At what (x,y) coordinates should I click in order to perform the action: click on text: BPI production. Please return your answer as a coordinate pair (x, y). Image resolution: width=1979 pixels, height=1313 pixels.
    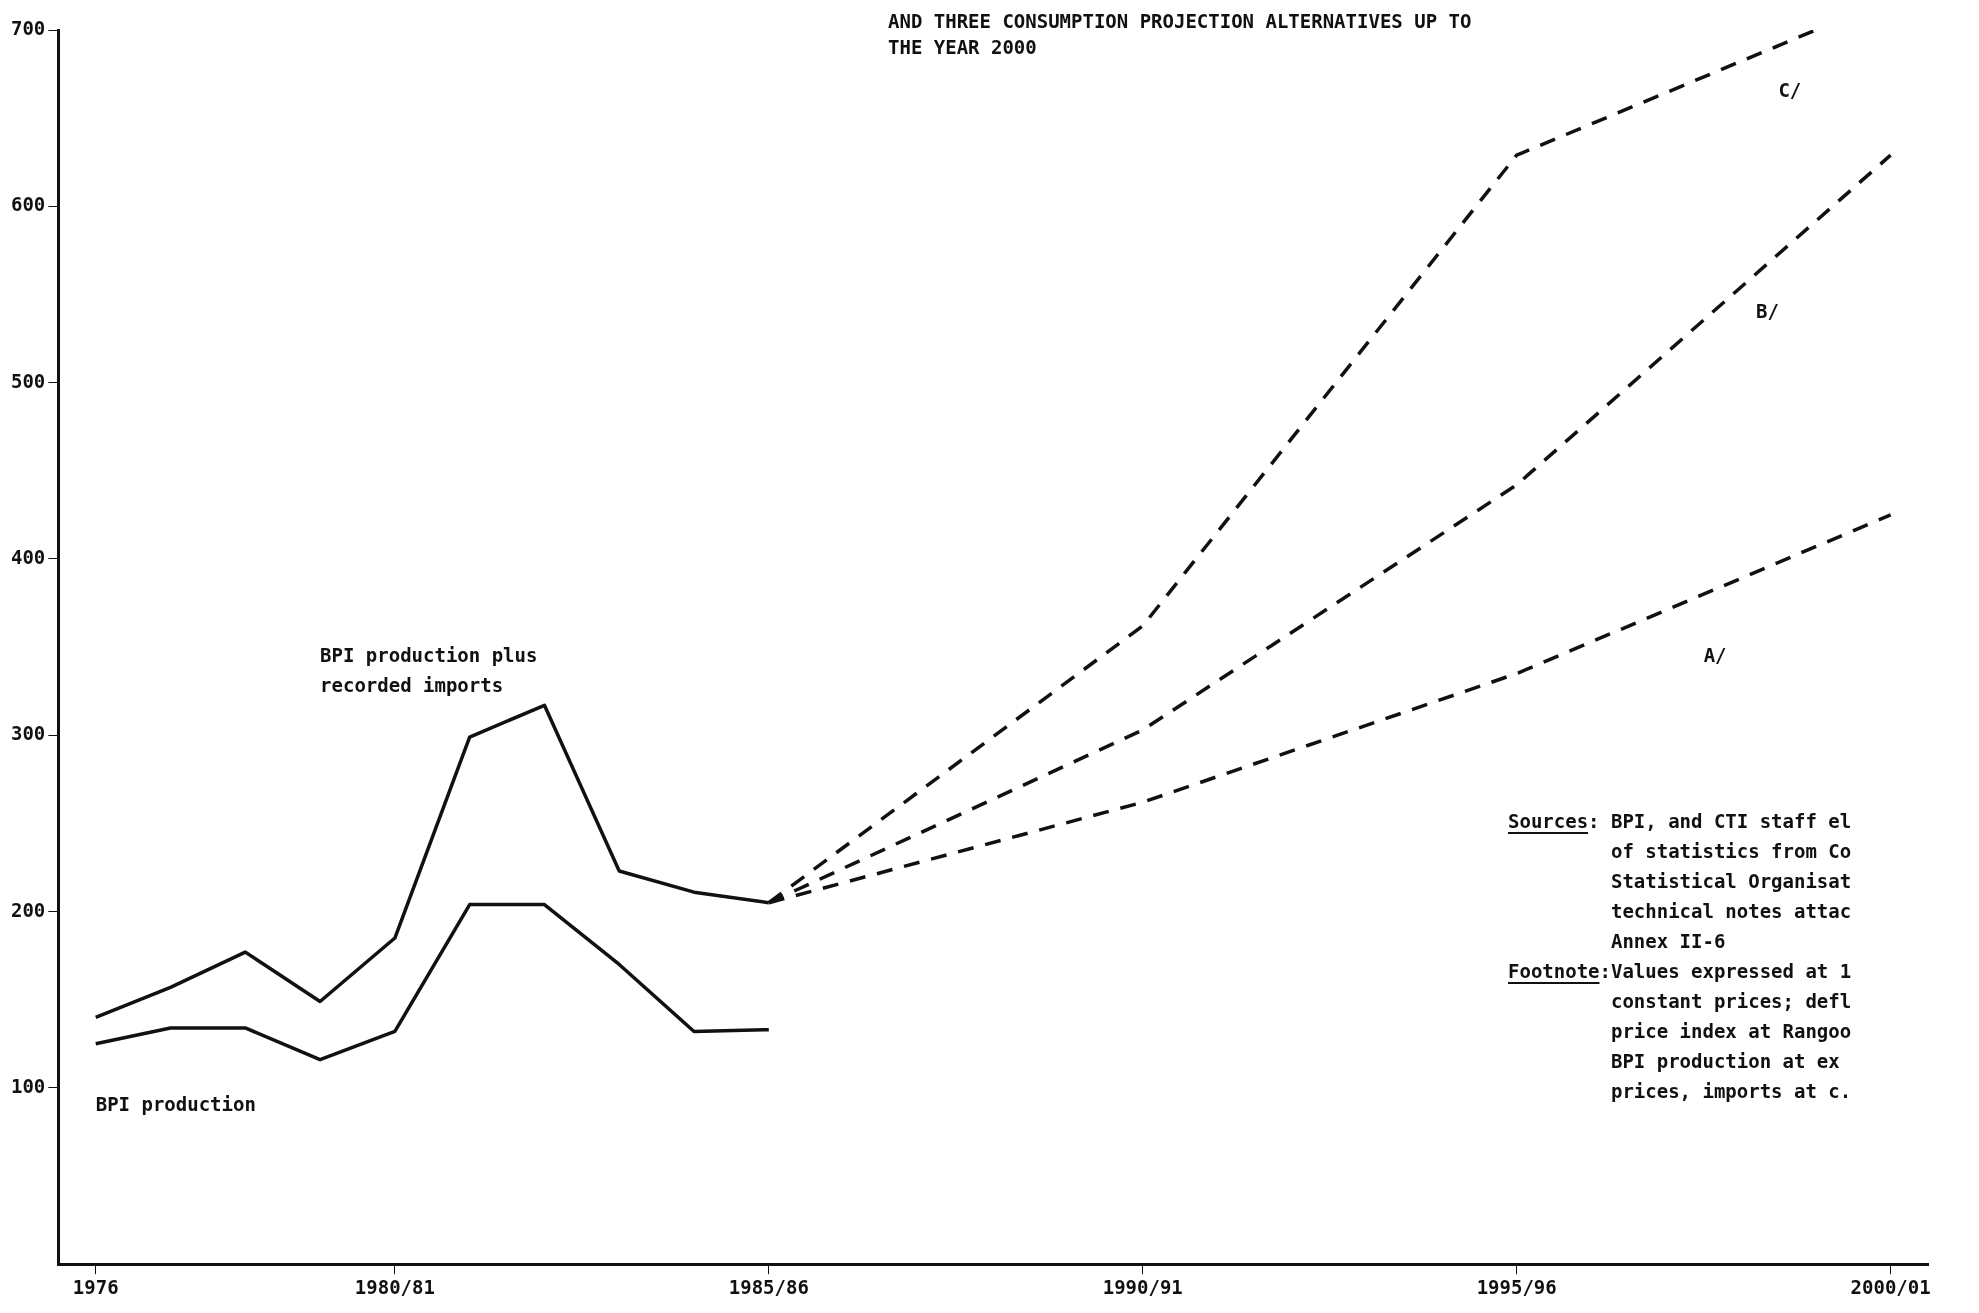
    Looking at the image, I should click on (175, 1104).